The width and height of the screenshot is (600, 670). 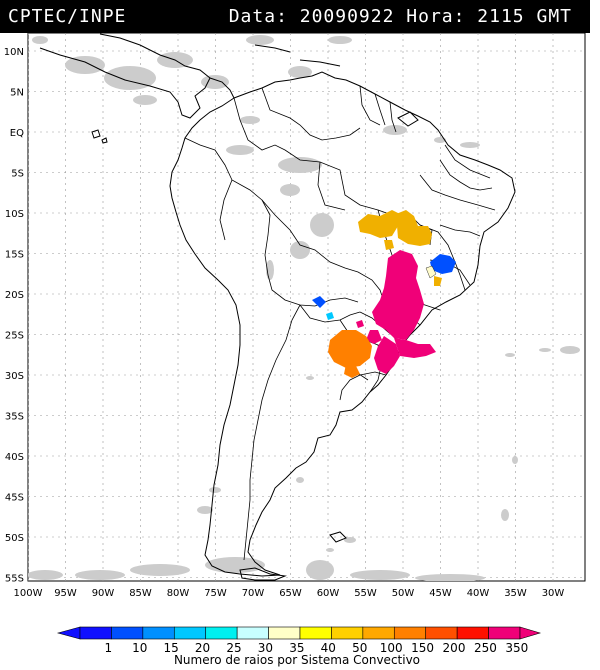 What do you see at coordinates (14, 417) in the screenshot?
I see `lat-label: 35S` at bounding box center [14, 417].